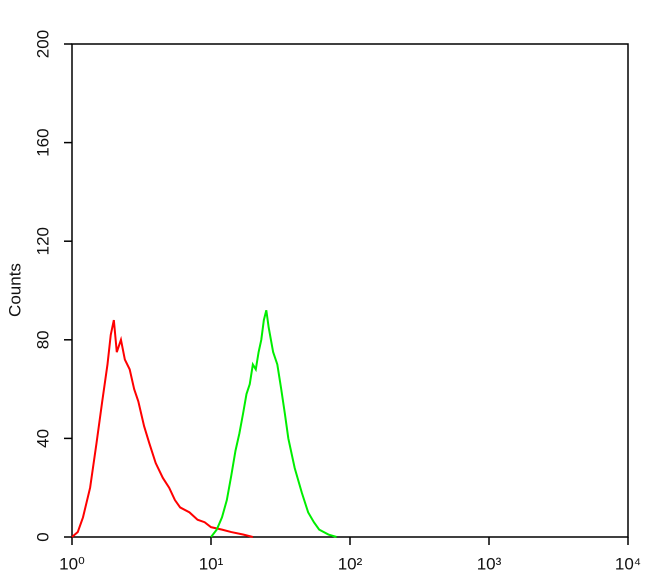  What do you see at coordinates (42, 438) in the screenshot?
I see `y-tick-label: 40` at bounding box center [42, 438].